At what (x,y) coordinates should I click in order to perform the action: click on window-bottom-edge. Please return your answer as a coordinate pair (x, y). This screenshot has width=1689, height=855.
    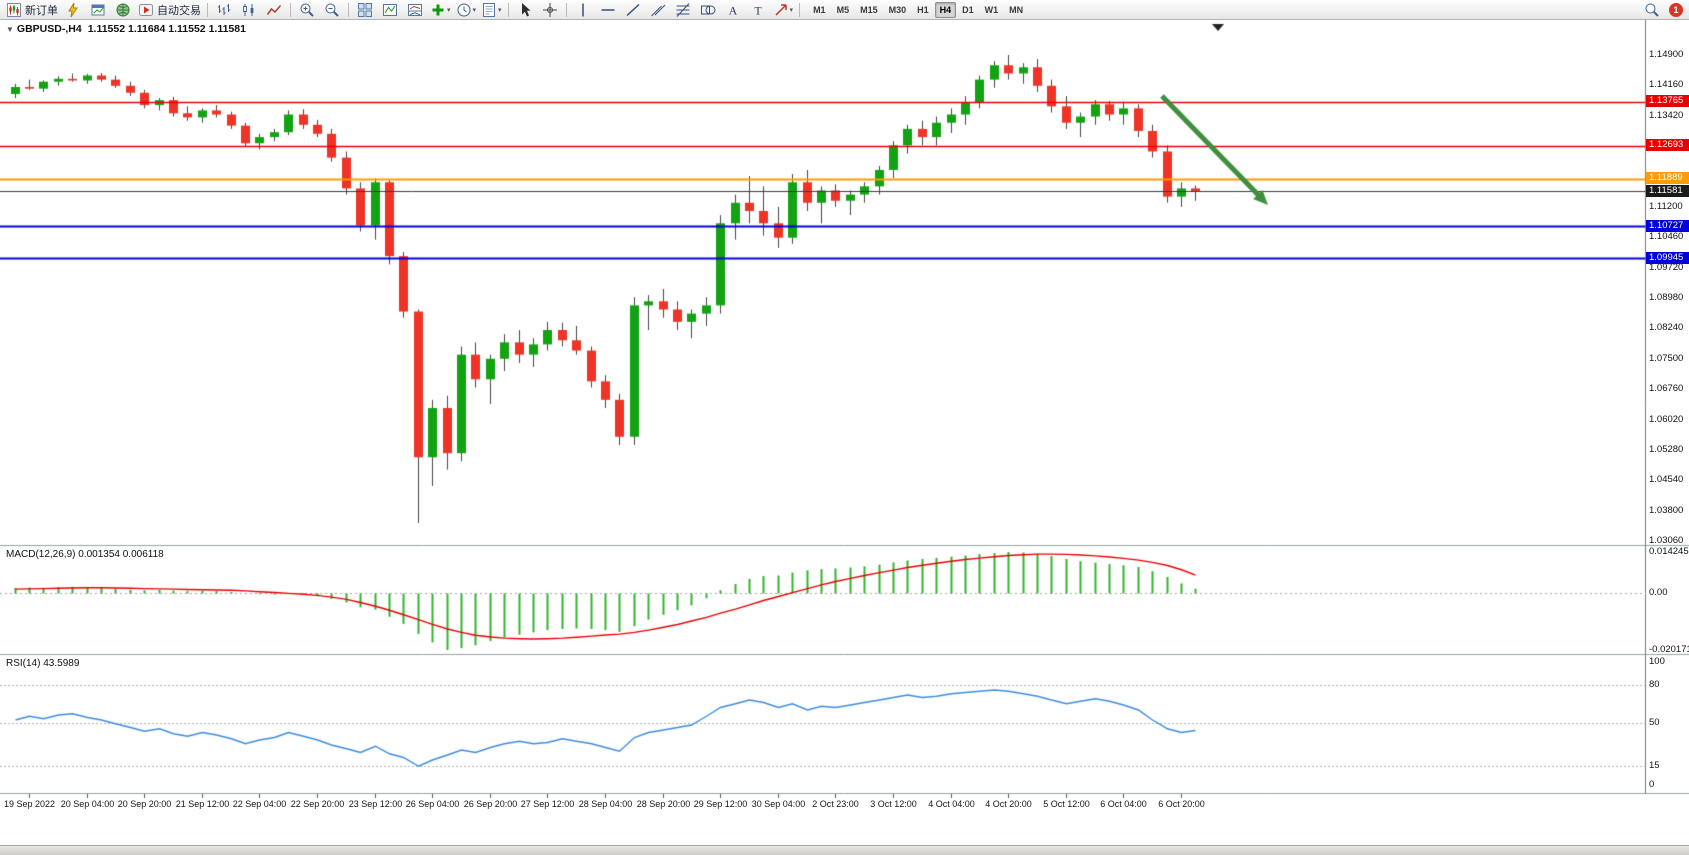
    Looking at the image, I should click on (844, 850).